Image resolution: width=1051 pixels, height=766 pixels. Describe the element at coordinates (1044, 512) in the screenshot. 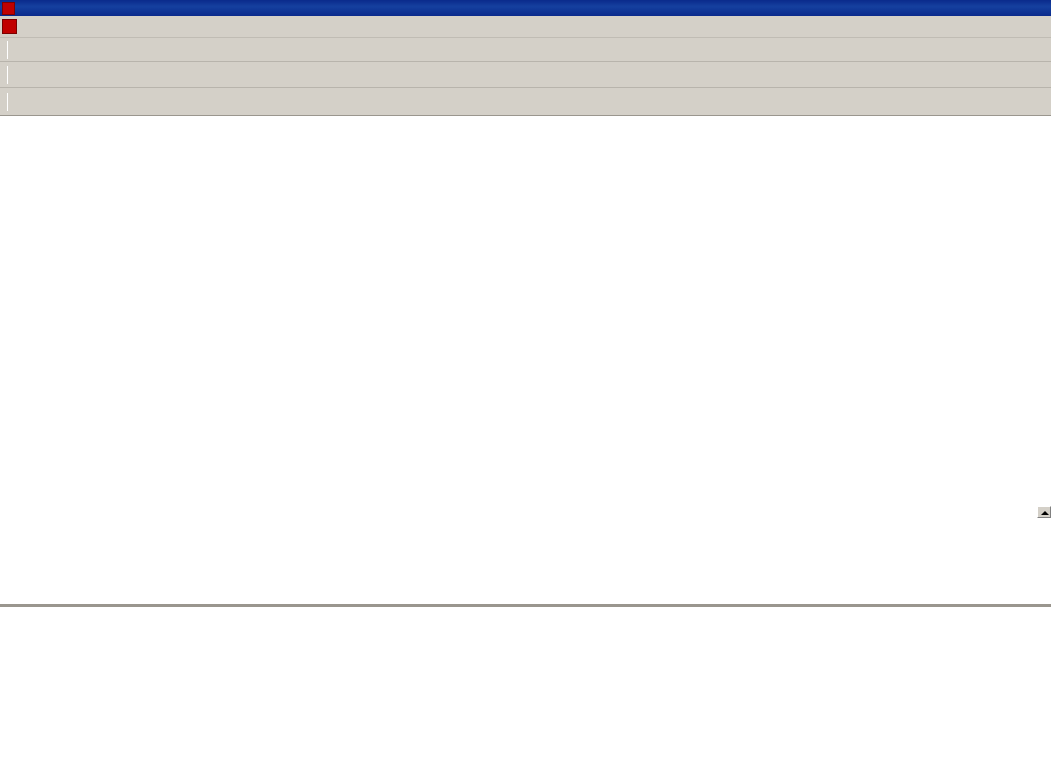

I see `vertical-scrollbar-up-button` at that location.